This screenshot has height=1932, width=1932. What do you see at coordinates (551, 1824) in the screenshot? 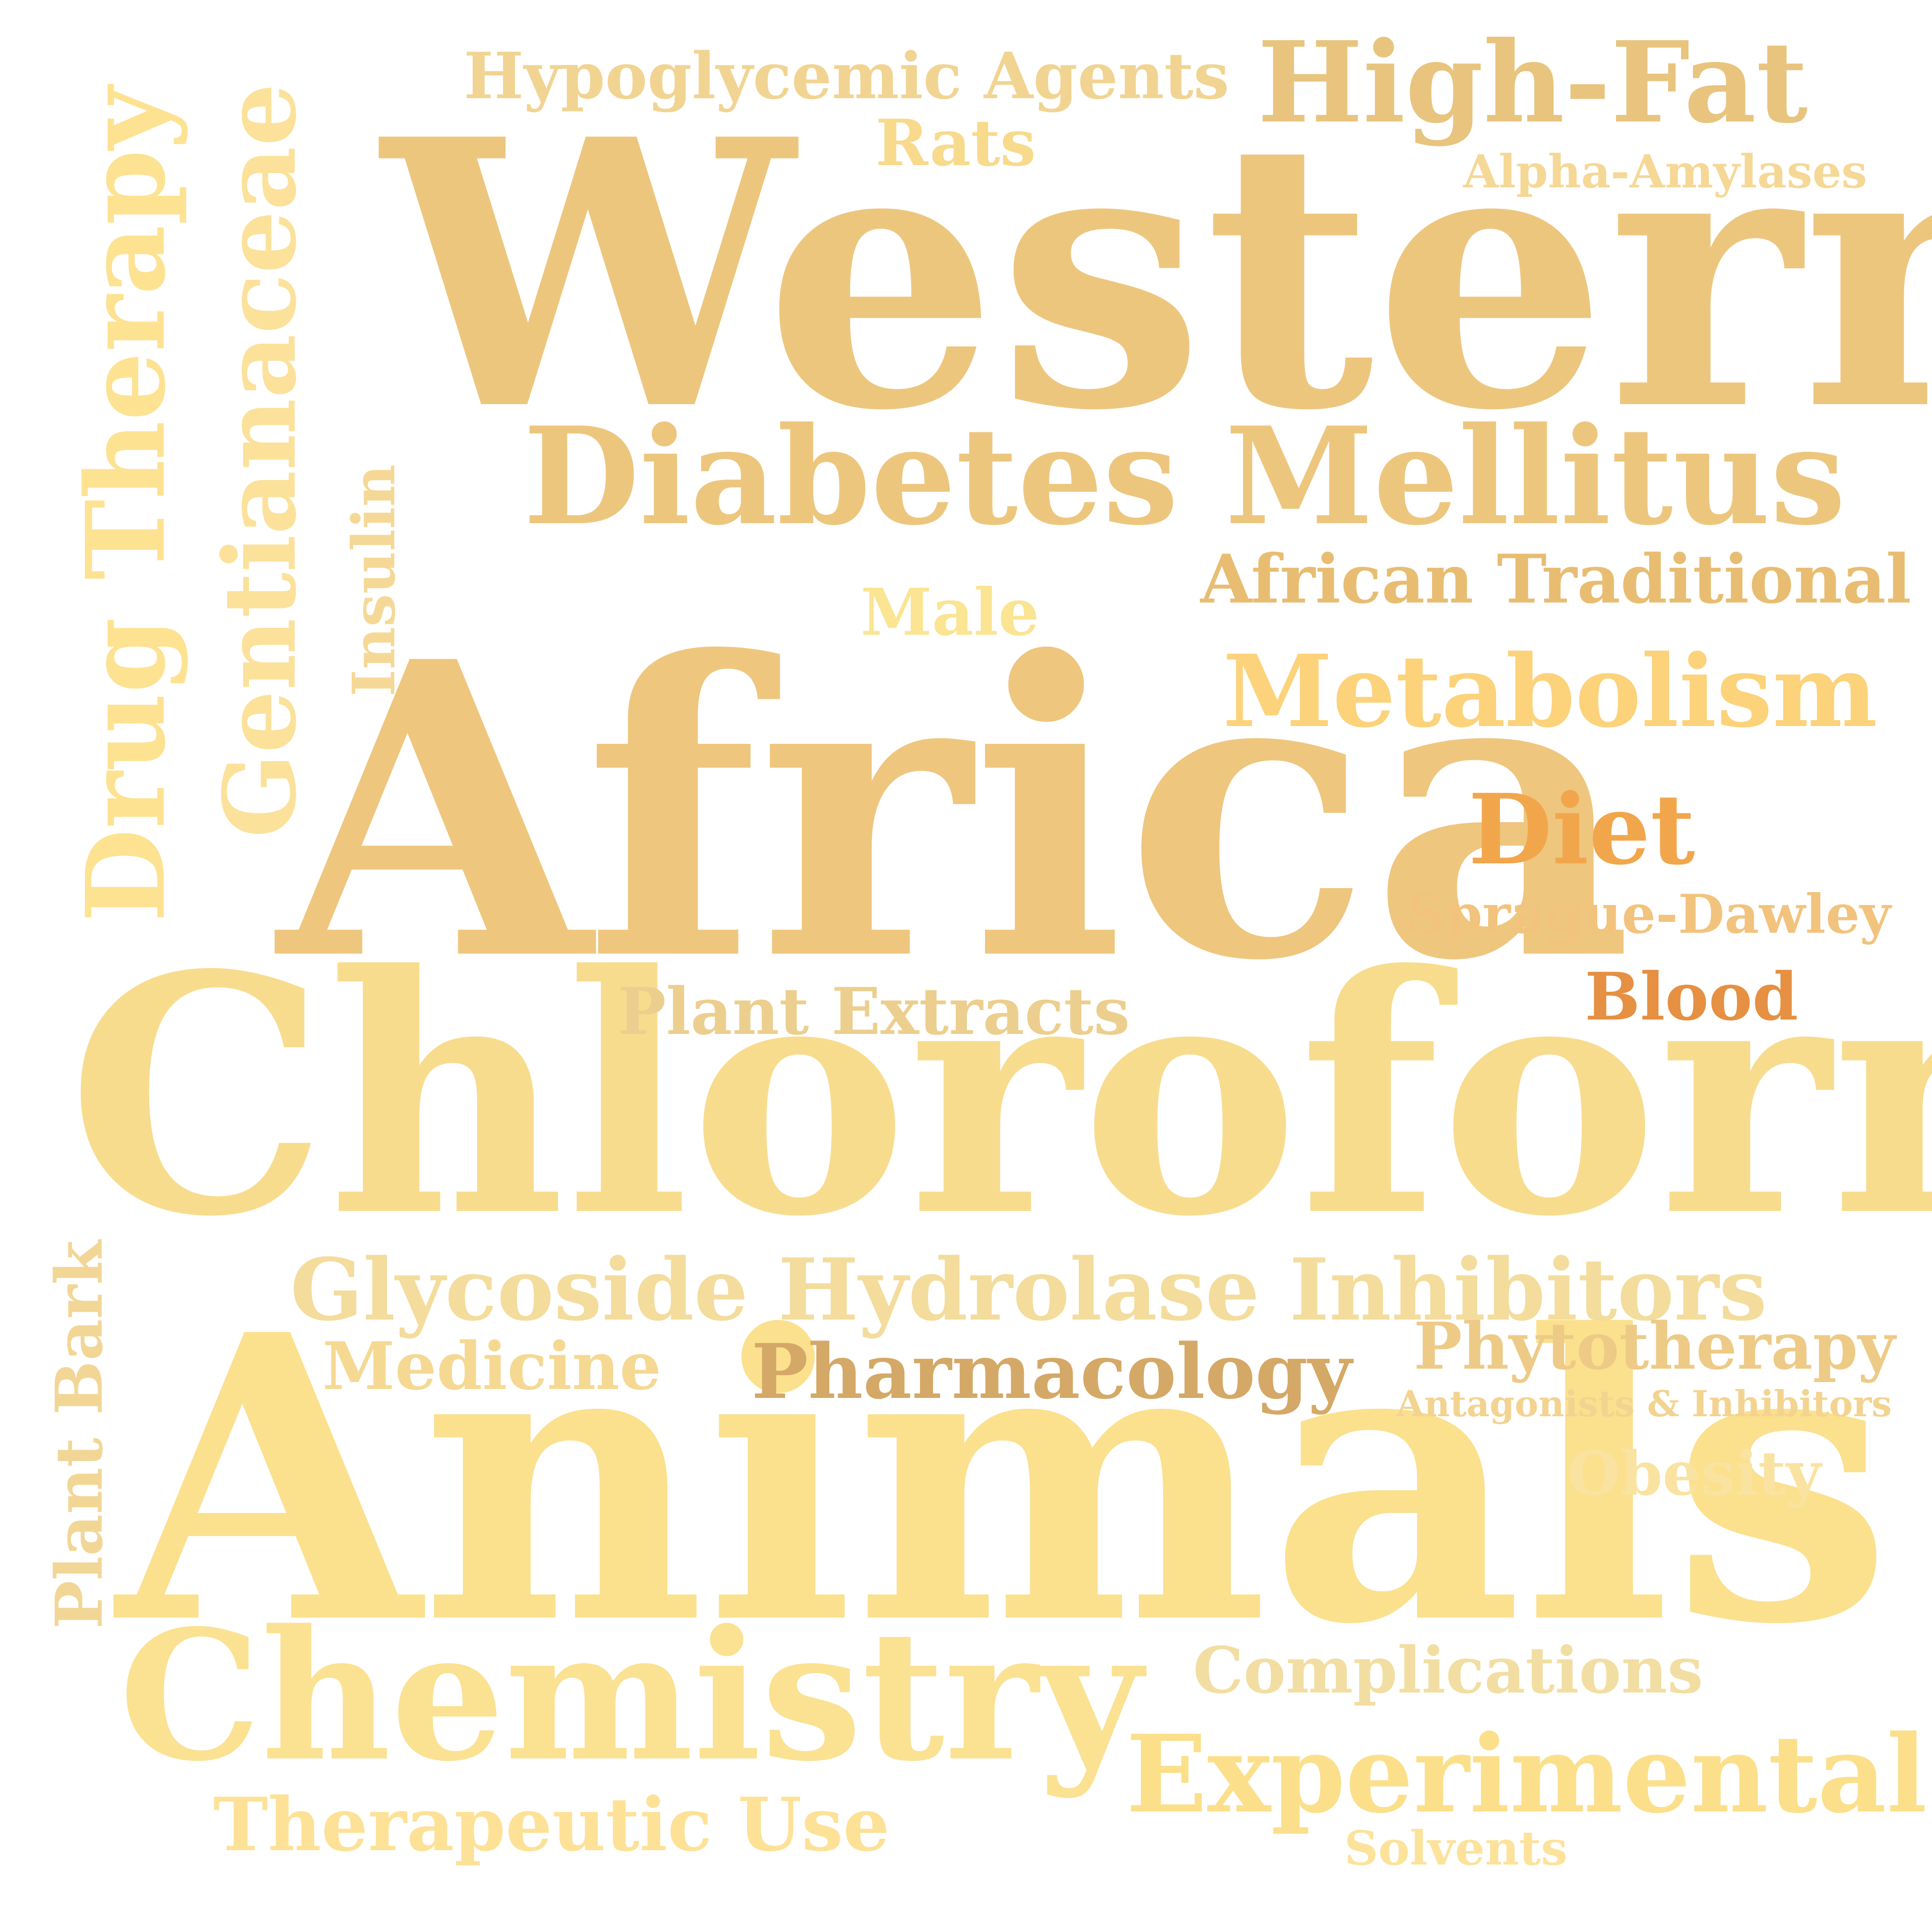
I see `word-therapeutic-use: Therapeutic Use` at bounding box center [551, 1824].